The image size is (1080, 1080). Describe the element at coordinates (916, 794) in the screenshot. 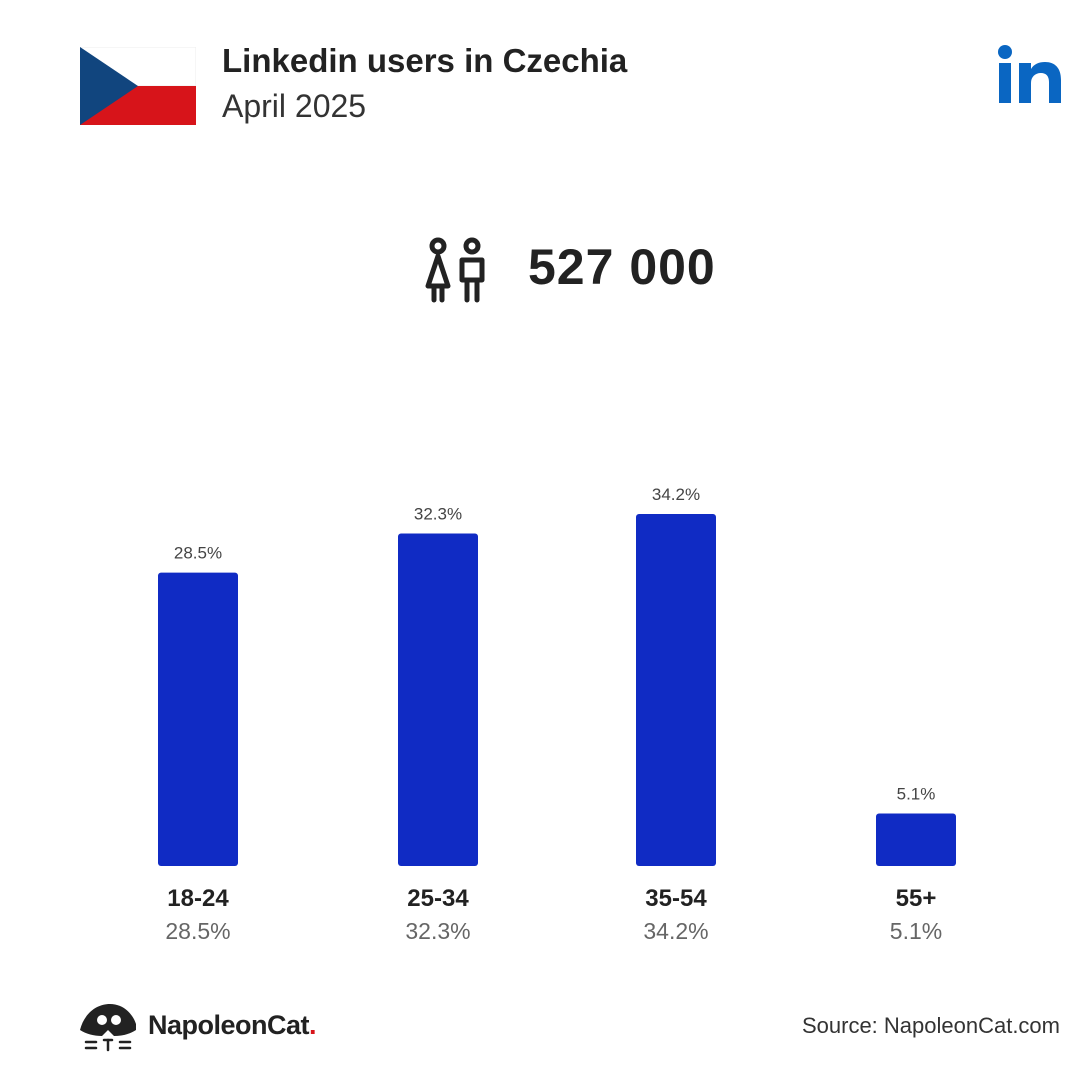

I see `bar-value-label: 5.1%` at that location.